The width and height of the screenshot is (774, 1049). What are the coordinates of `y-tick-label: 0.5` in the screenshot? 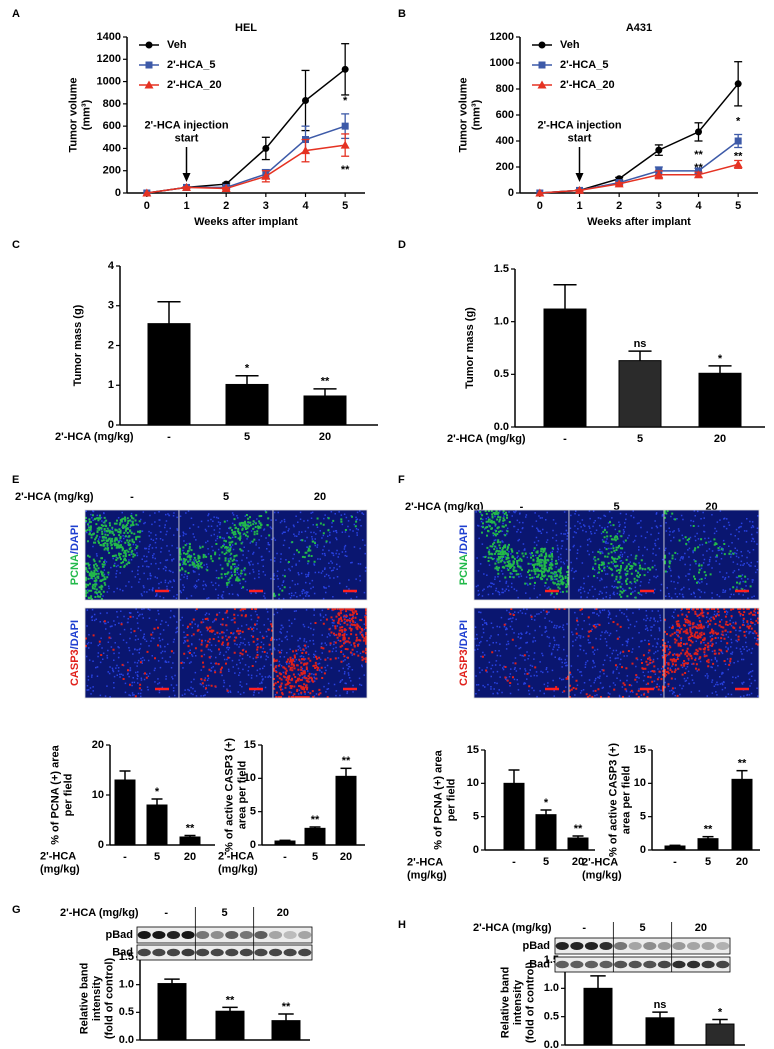 It's located at (501, 374).